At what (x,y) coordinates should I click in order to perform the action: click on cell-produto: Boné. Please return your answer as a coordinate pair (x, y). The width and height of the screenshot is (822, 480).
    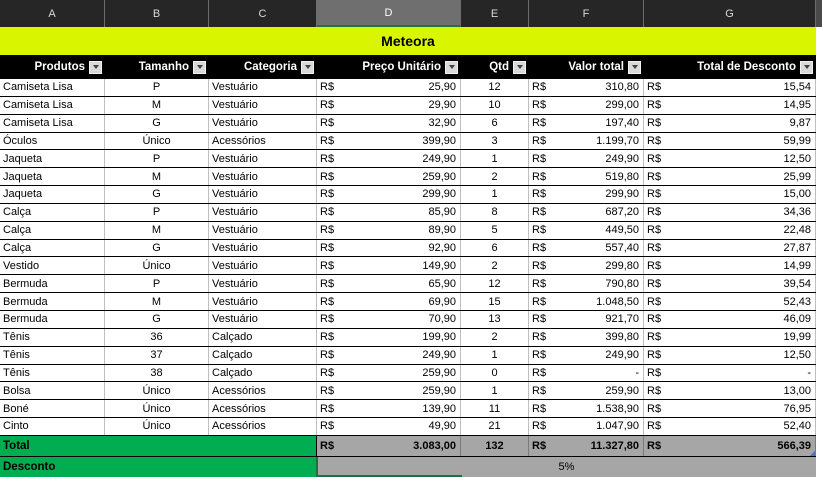
    Looking at the image, I should click on (52, 409).